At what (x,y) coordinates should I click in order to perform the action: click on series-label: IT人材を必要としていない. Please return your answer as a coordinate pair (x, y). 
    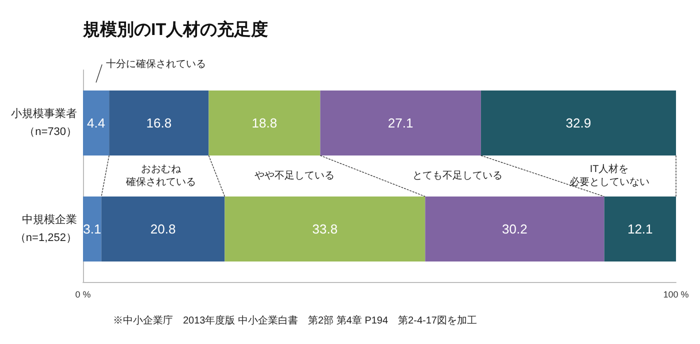
    Looking at the image, I should click on (609, 175).